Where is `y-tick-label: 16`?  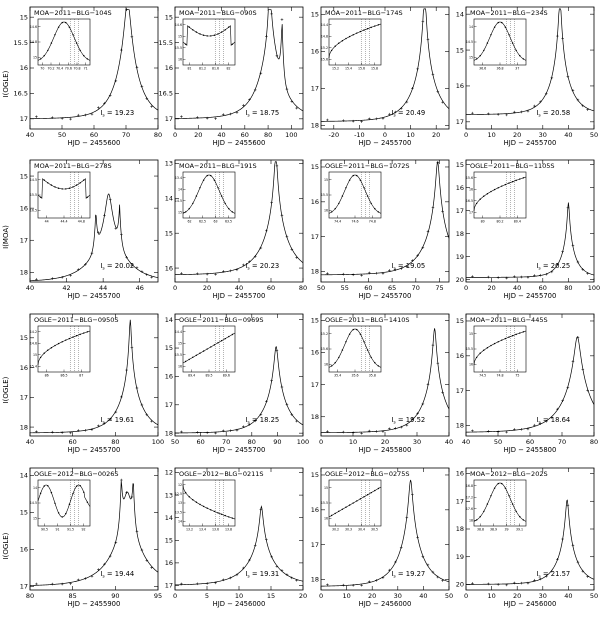
y-tick-label: 16 is located at coordinates (24, 208).